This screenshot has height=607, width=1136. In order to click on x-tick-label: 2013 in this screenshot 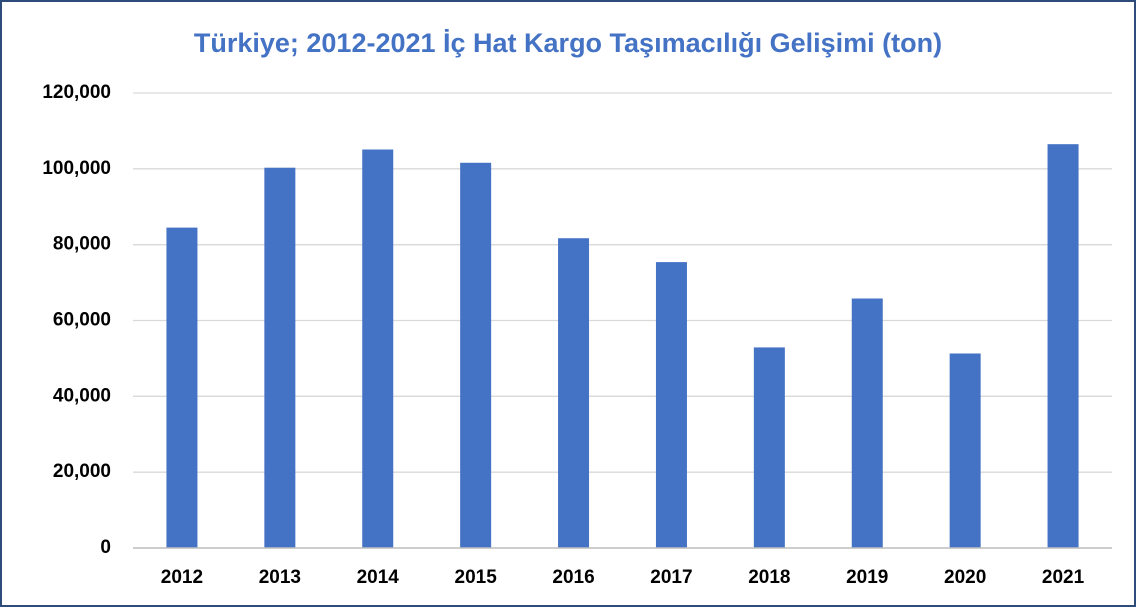, I will do `click(280, 577)`.